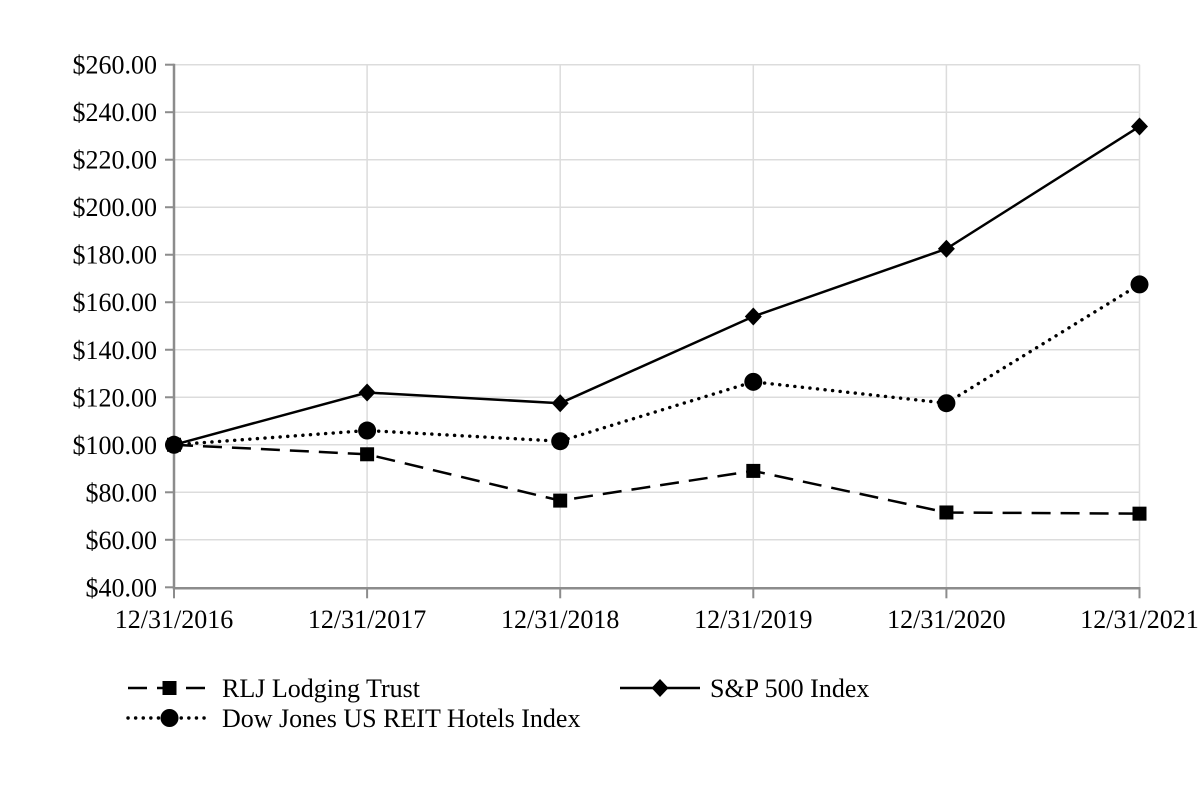  I want to click on x-tick-label-12-31-2016: 12/31/2016, so click(174, 619).